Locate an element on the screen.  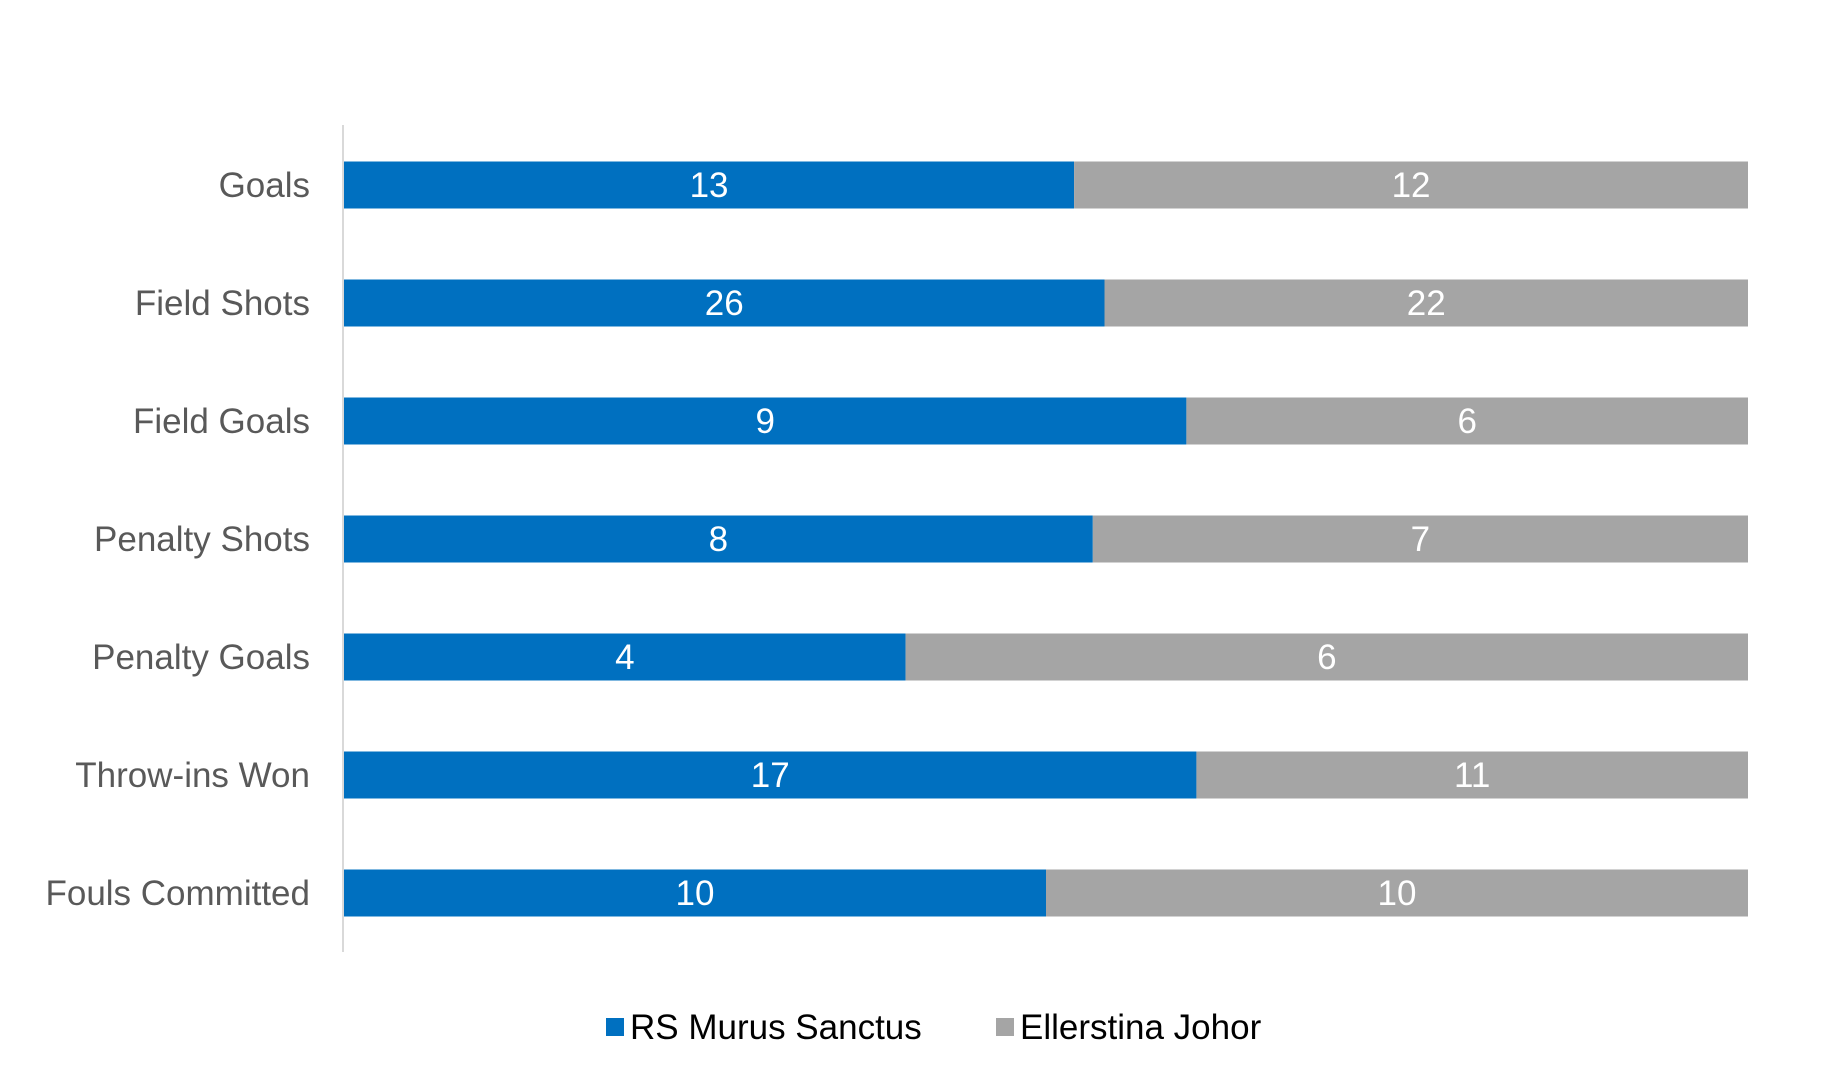
bar-rs-murus-sanctus-goals is located at coordinates (709, 185).